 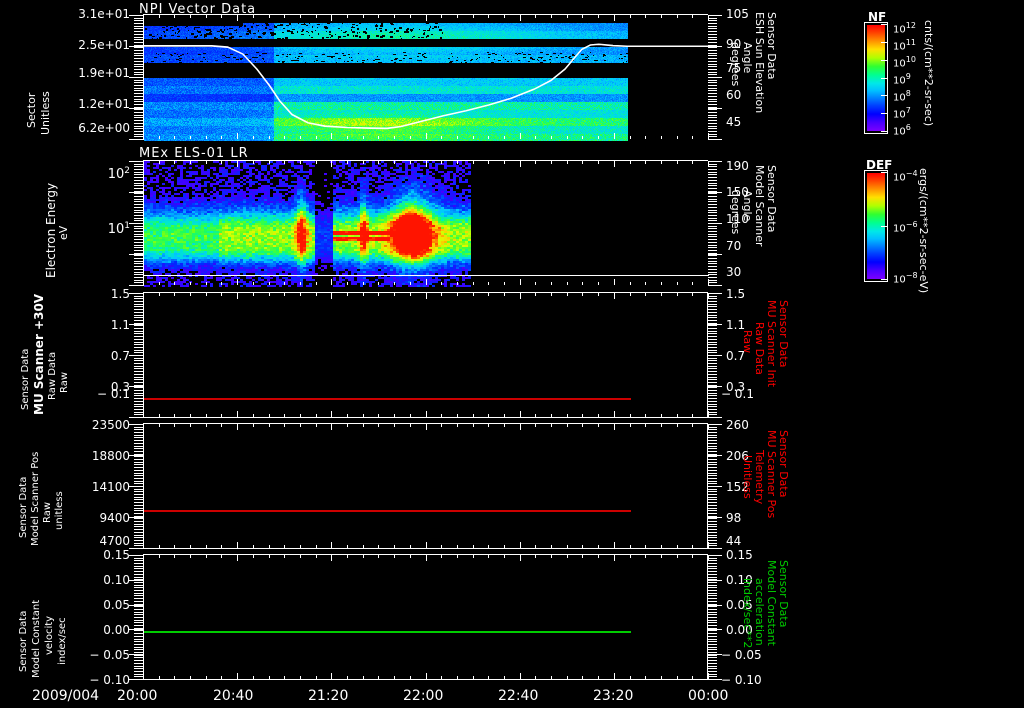 I want to click on panel2-xtick, so click(x=332, y=296).